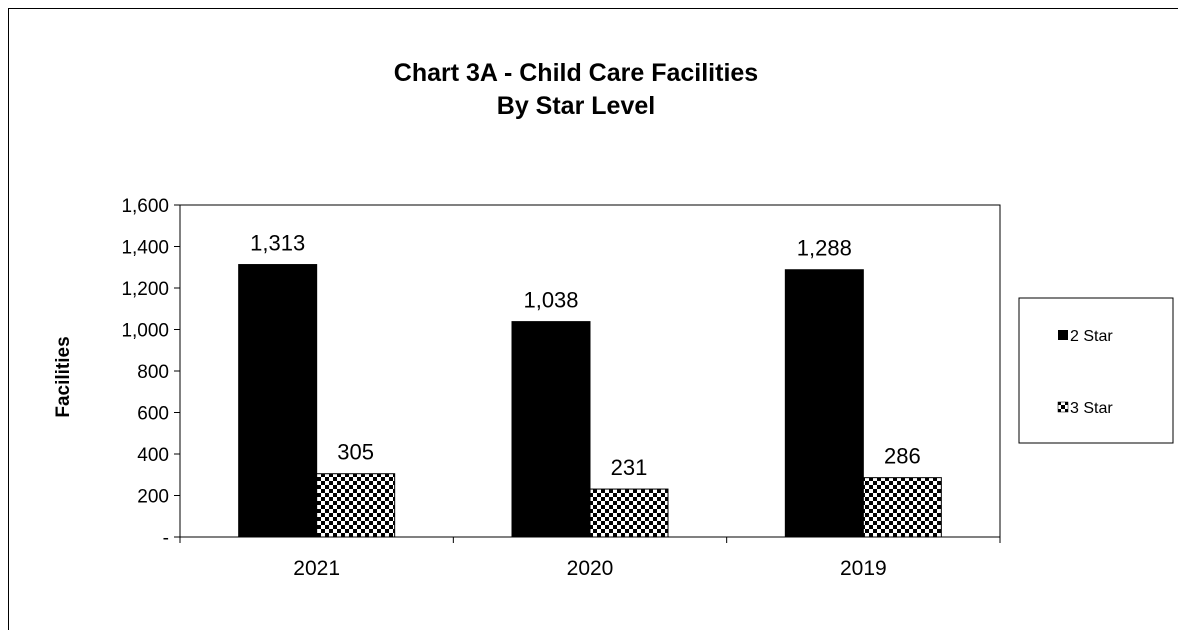 The width and height of the screenshot is (1178, 631). What do you see at coordinates (902, 507) in the screenshot?
I see `bar-3-star-2019` at bounding box center [902, 507].